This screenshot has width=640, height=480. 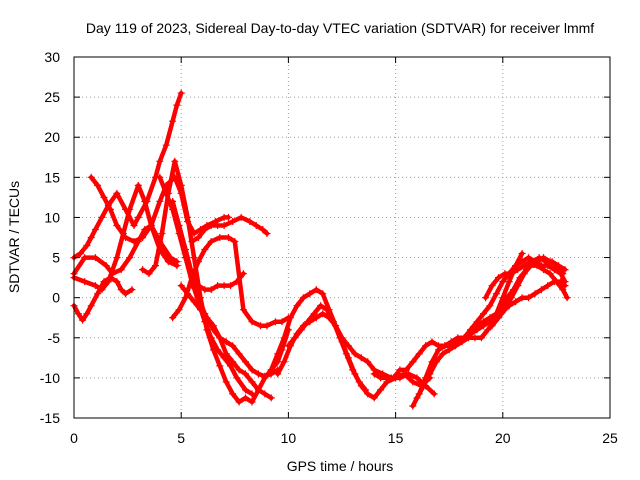 What do you see at coordinates (52, 137) in the screenshot?
I see `y-tick-label: 20` at bounding box center [52, 137].